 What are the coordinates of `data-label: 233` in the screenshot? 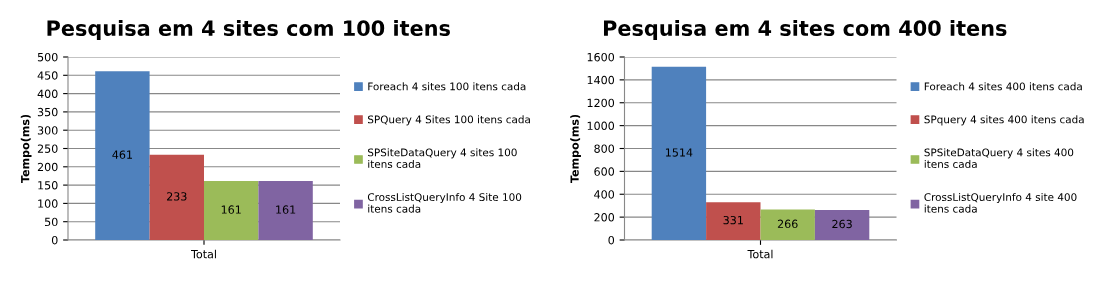 It's located at (177, 196).